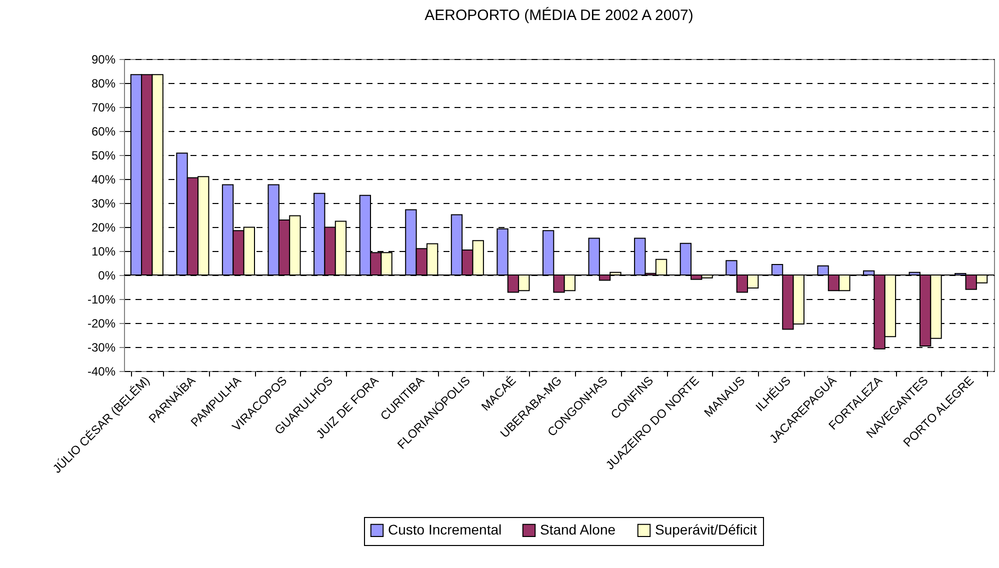  Describe the element at coordinates (578, 529) in the screenshot. I see `legend-label: Stand Alone` at that location.